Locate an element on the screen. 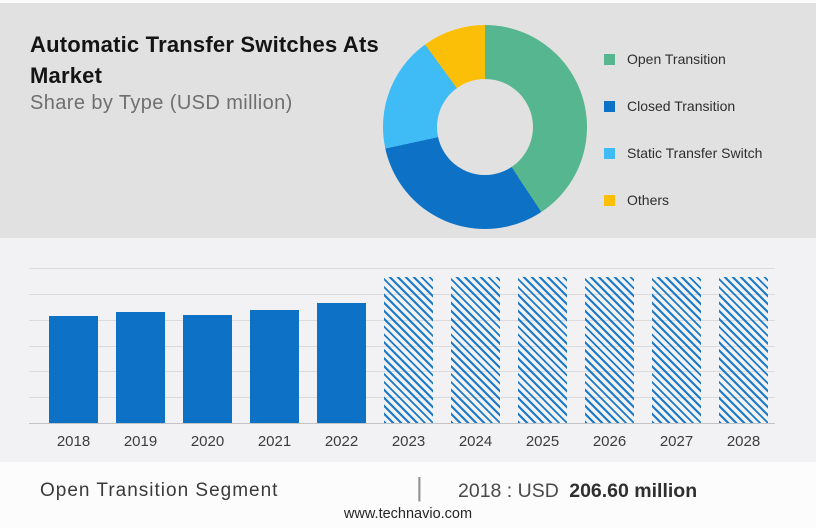  gridline is located at coordinates (402, 268).